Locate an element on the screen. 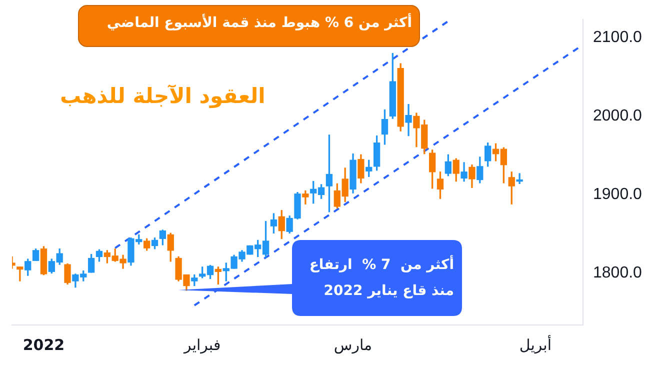 This screenshot has width=665, height=365. x-tick-label: 2022 is located at coordinates (43, 345).